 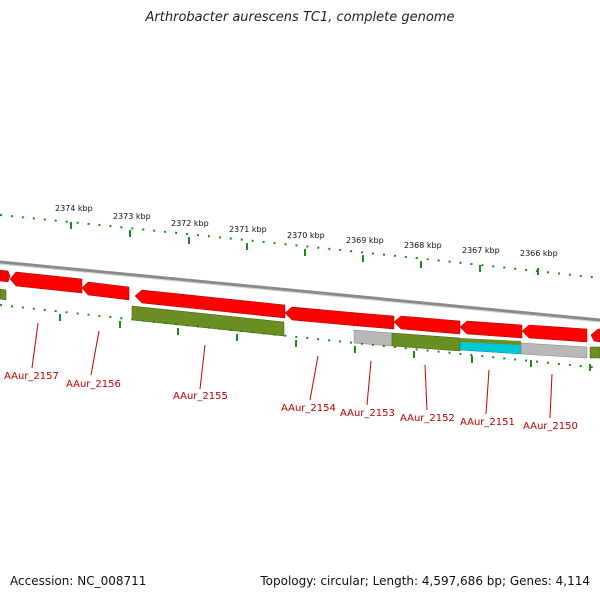 I want to click on gene-label-leaders, so click(x=292, y=370).